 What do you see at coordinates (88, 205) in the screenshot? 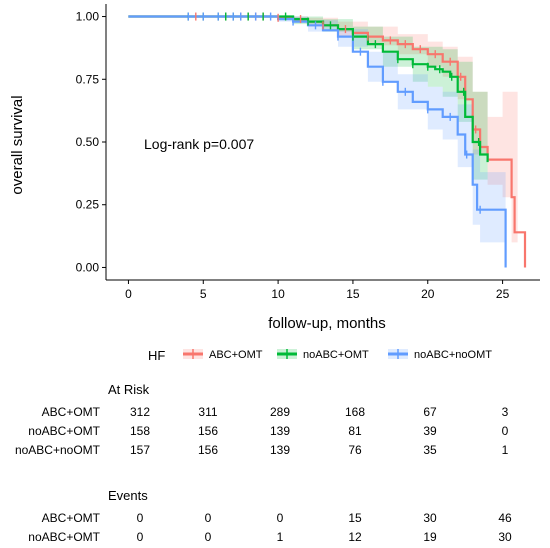
I see `y-tick-label: 0.25` at bounding box center [88, 205].